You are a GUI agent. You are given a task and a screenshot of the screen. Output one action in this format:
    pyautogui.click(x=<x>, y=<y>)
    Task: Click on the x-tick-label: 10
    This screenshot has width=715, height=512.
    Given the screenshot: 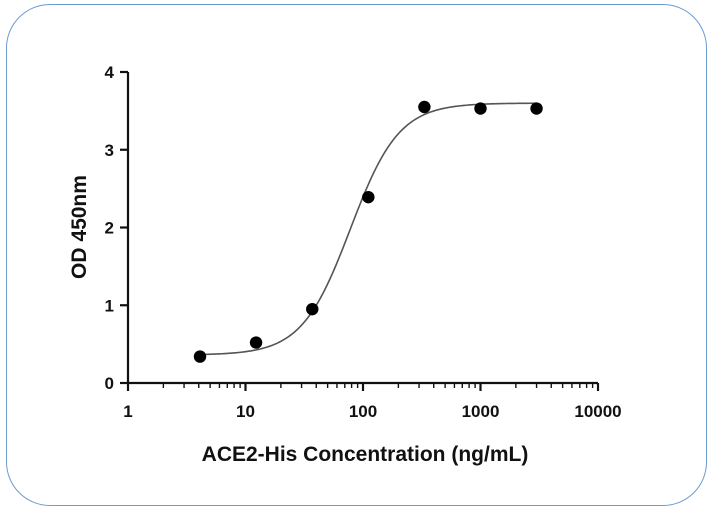 What is the action you would take?
    pyautogui.click(x=245, y=411)
    